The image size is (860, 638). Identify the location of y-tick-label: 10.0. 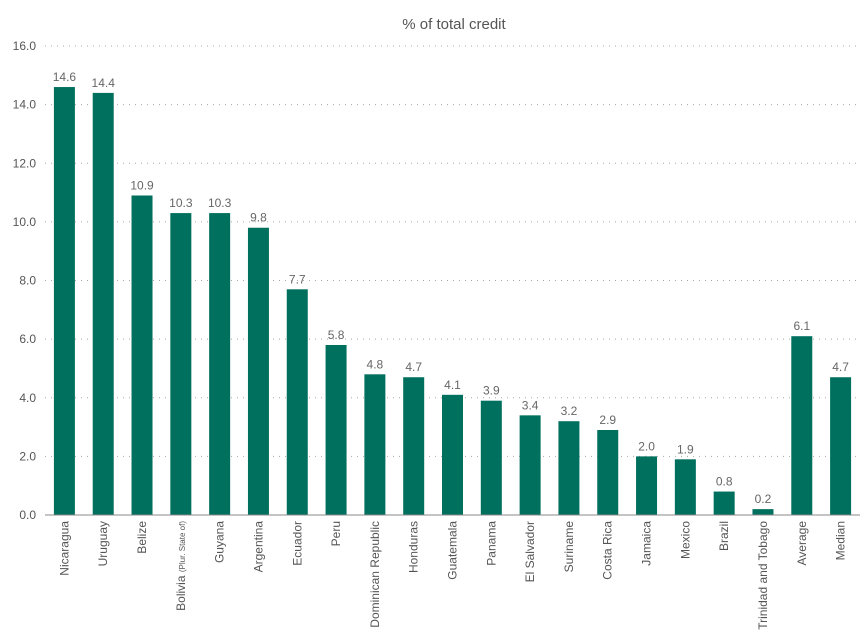
(25, 222).